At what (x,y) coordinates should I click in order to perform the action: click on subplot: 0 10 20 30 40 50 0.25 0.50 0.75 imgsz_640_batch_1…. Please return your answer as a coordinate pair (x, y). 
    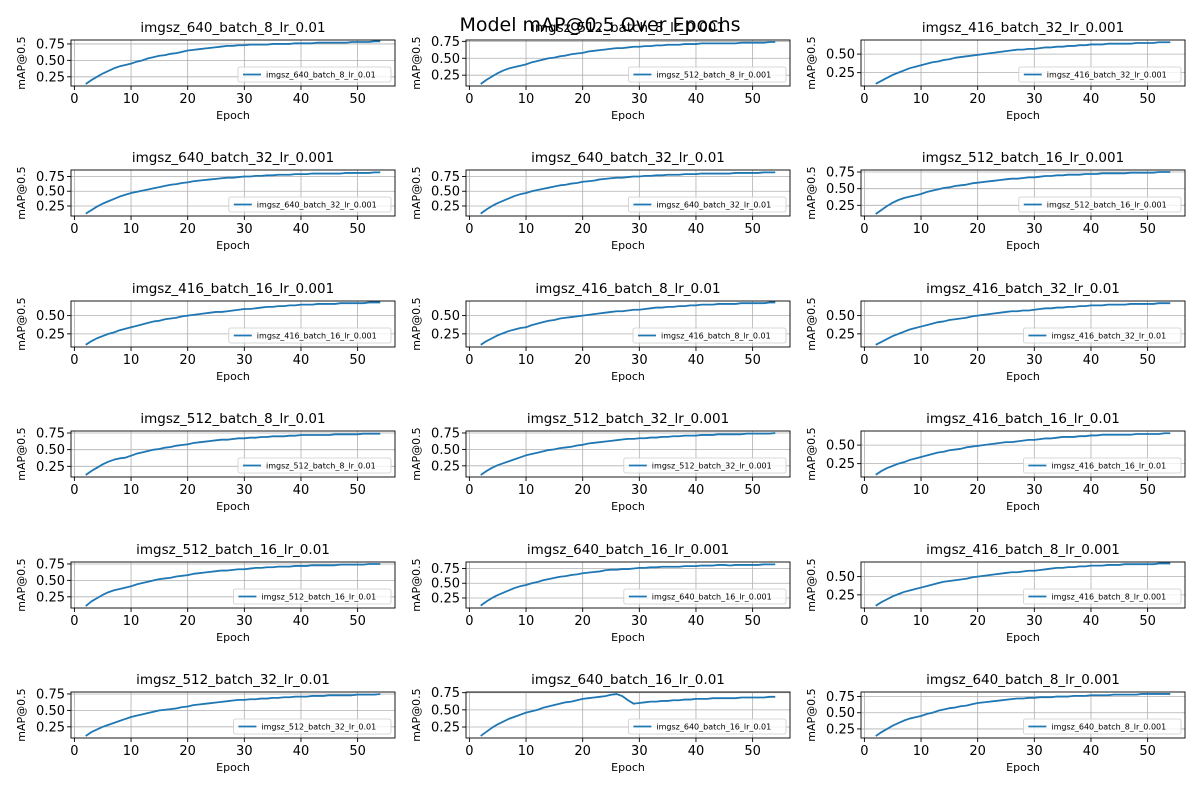
    Looking at the image, I should click on (600, 723).